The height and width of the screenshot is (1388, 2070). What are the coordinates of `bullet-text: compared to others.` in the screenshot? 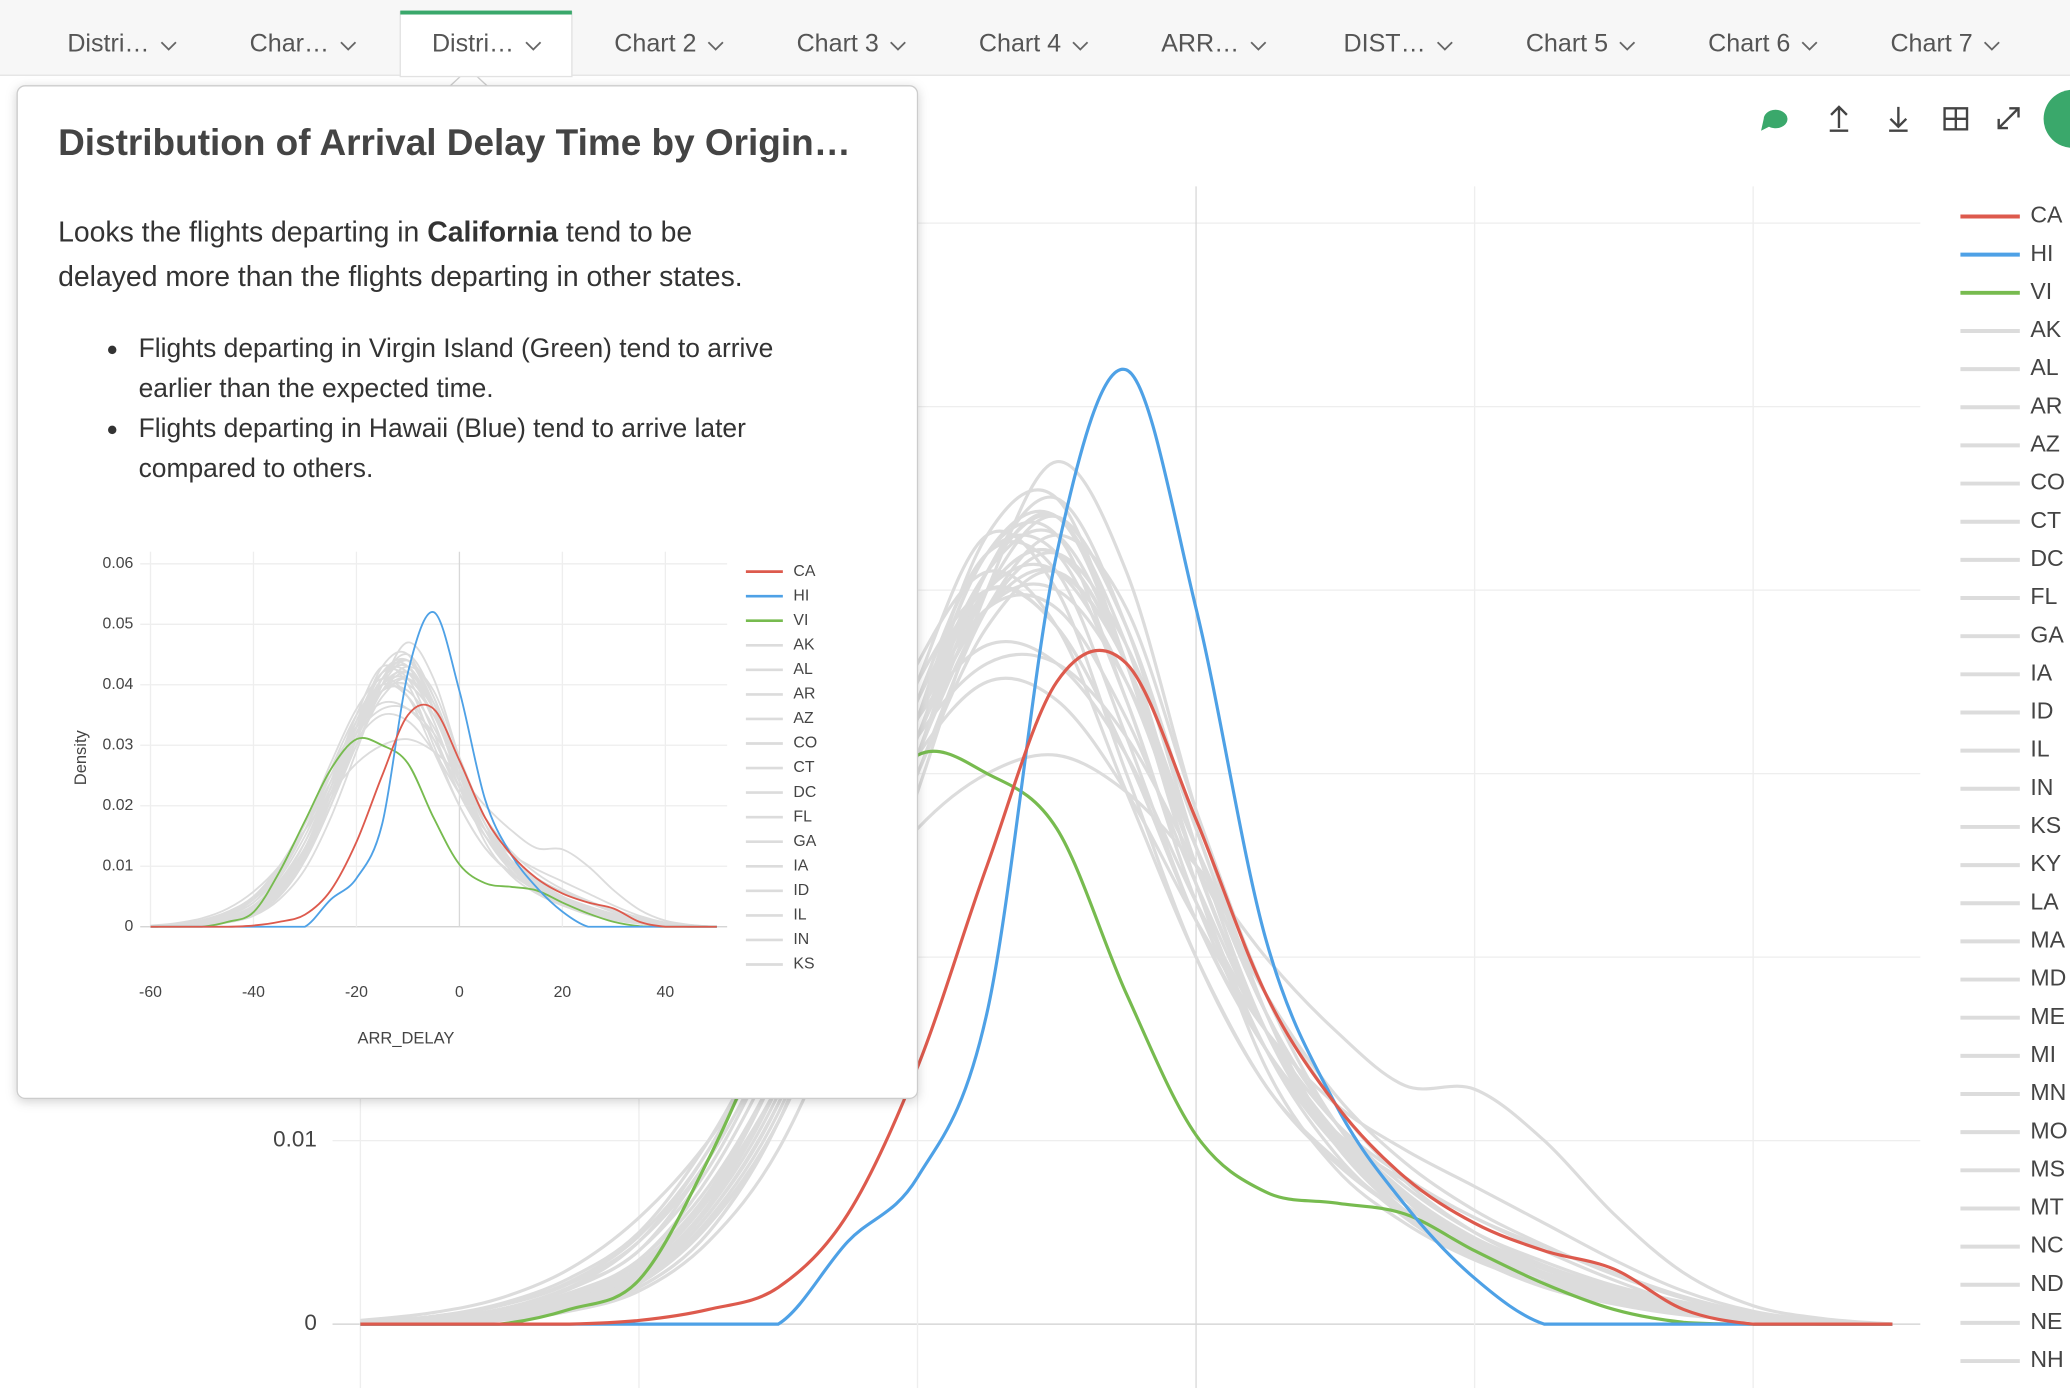 It's located at (256, 468).